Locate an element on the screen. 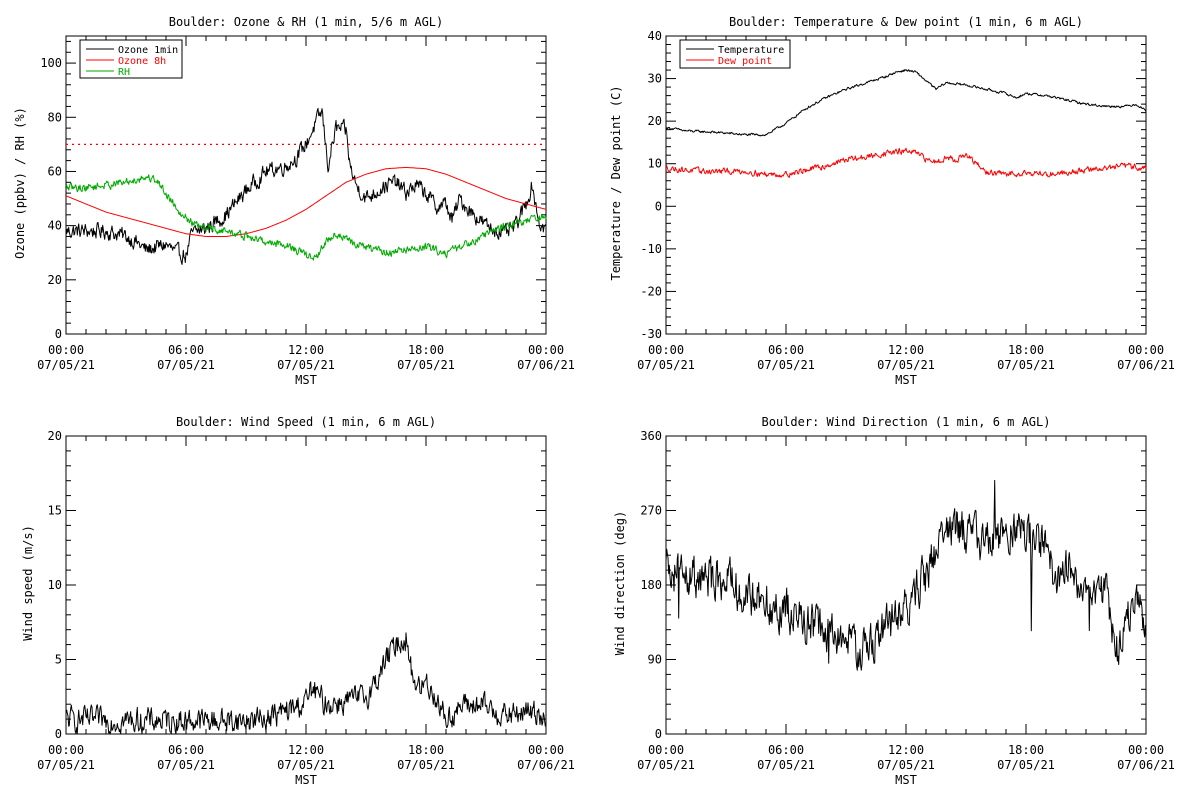 This screenshot has height=800, width=1200. y-tick-label: 15 is located at coordinates (55, 511).